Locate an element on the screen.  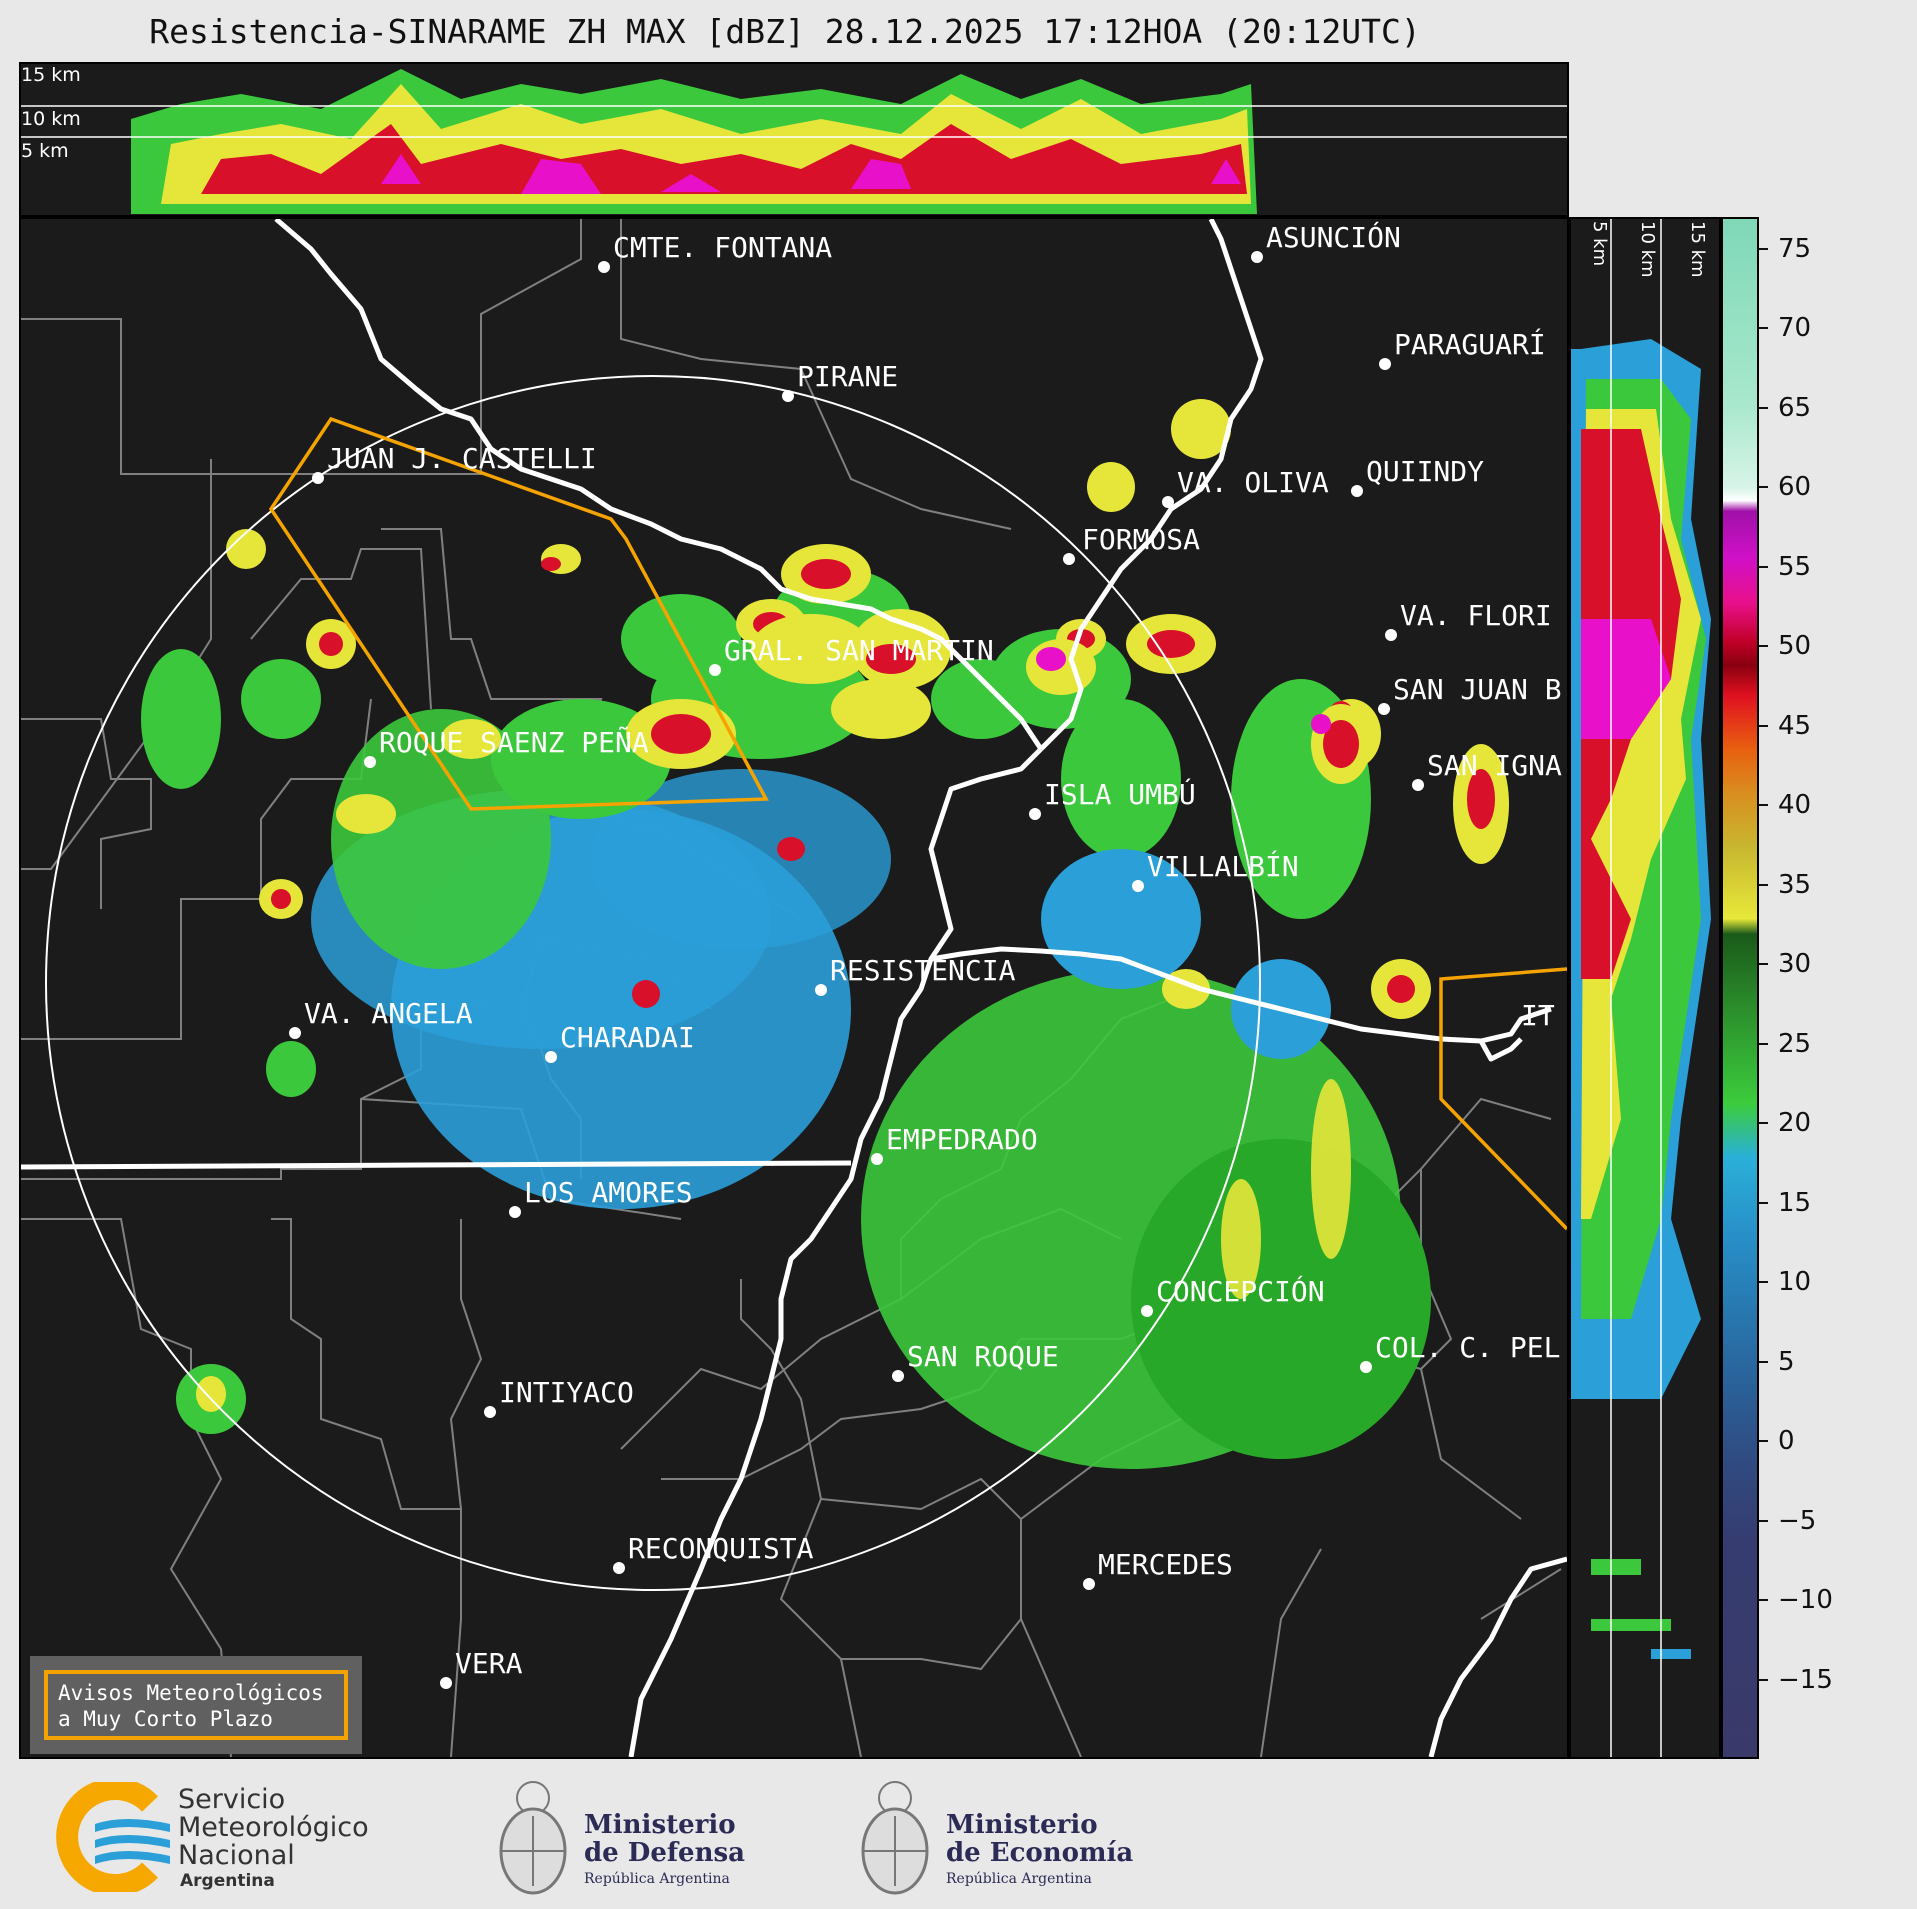
colorbar-tick-label: 70 is located at coordinates (1795, 328).